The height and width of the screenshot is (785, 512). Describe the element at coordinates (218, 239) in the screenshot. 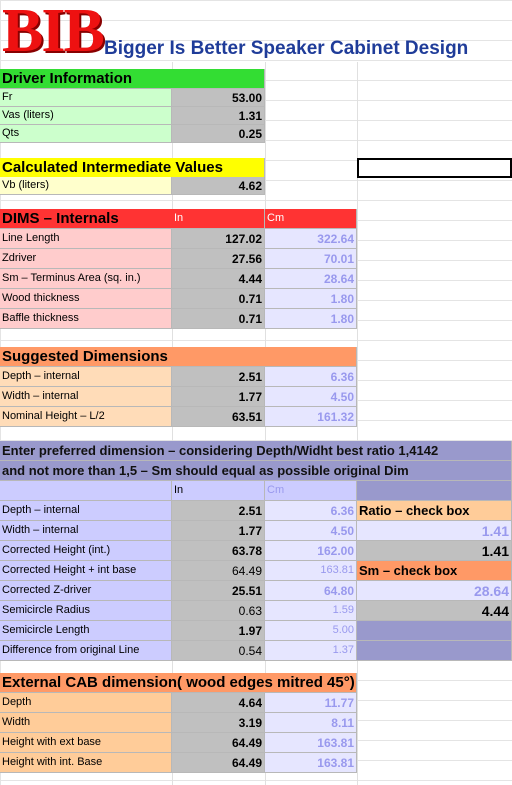

I see `value-in: 127.02` at that location.